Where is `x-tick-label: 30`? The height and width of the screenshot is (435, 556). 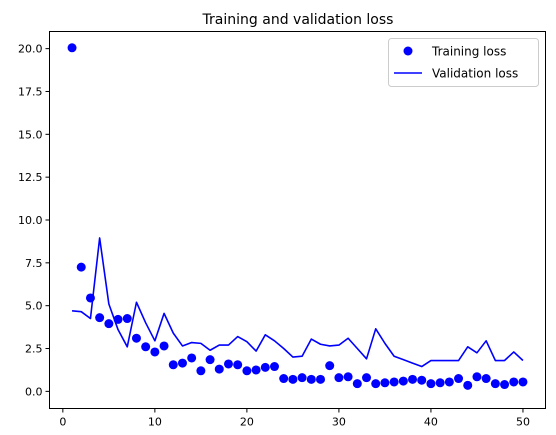 x-tick-label: 30 is located at coordinates (339, 422).